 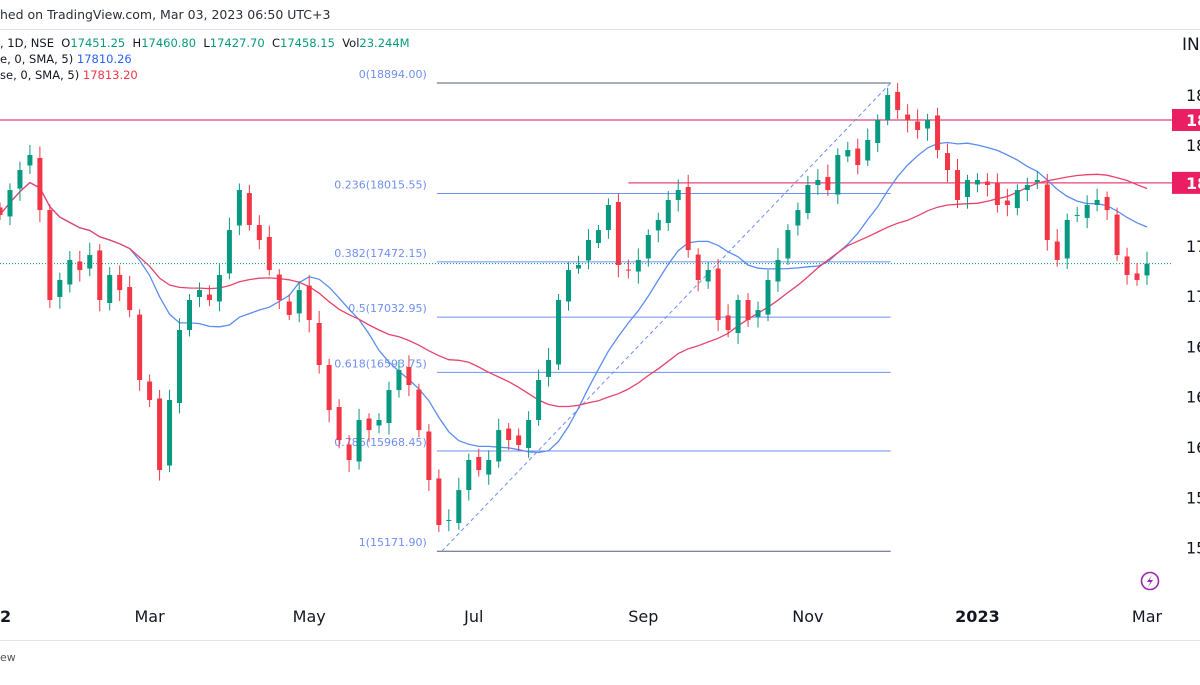 What do you see at coordinates (27, 43) in the screenshot?
I see `symbol-info: , 1D, NSE` at bounding box center [27, 43].